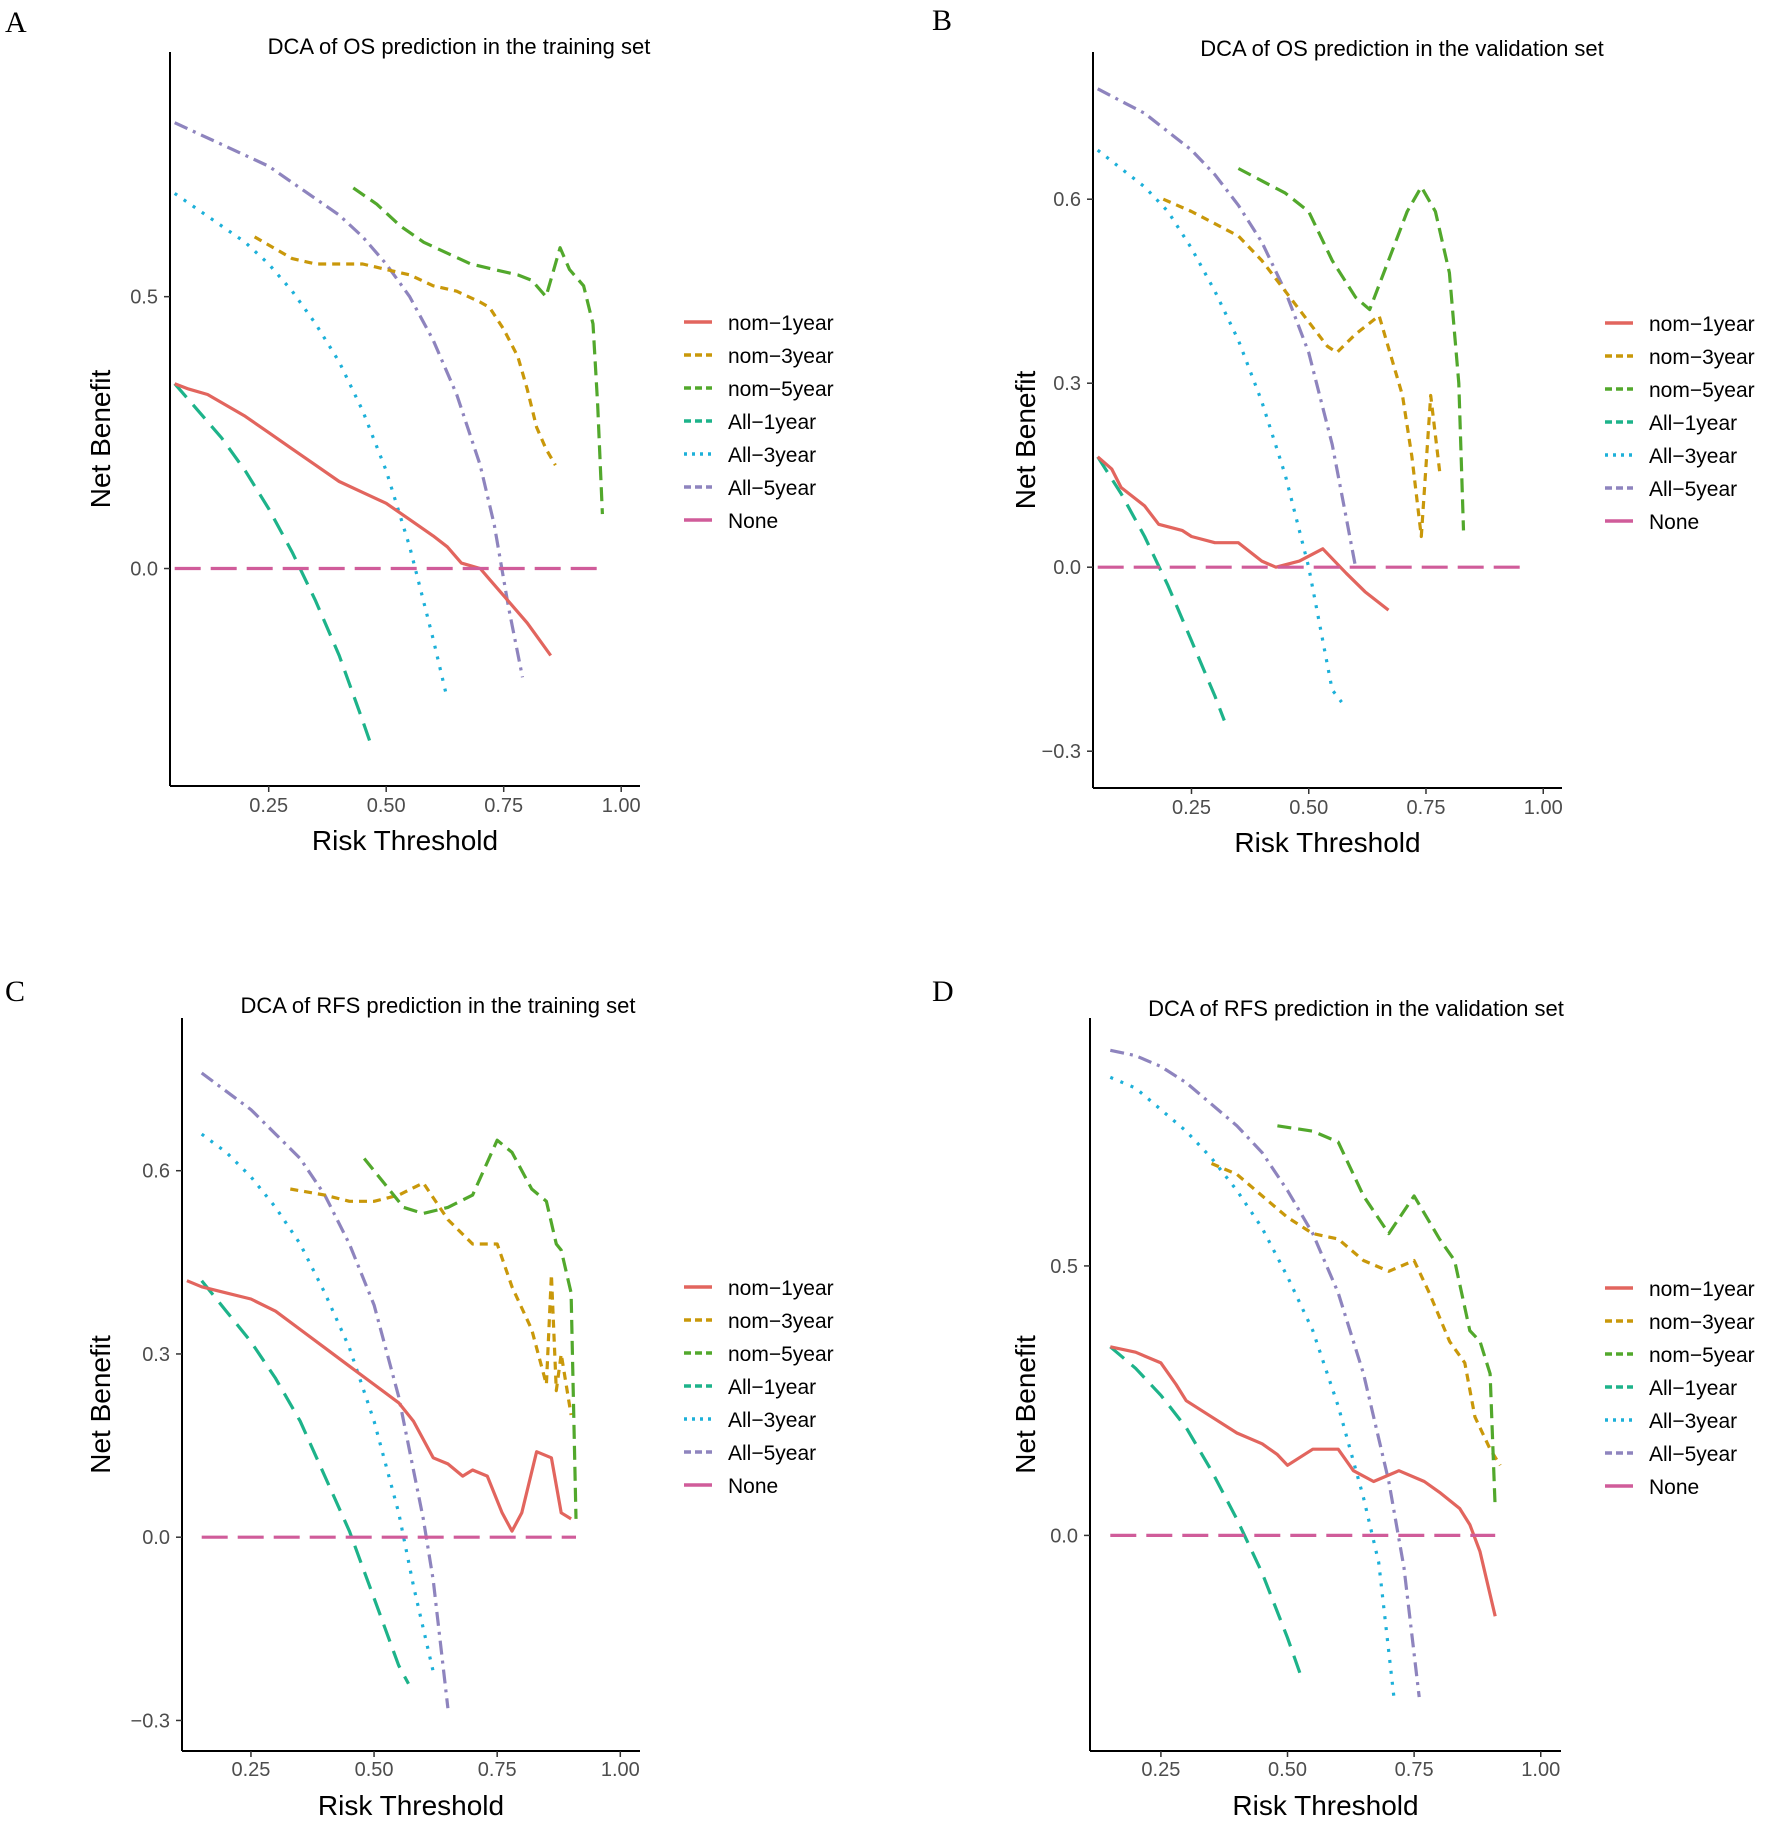 The width and height of the screenshot is (1772, 1821). Describe the element at coordinates (459, 46) in the screenshot. I see `chart-title: DCA of OS prediction in the training set` at that location.